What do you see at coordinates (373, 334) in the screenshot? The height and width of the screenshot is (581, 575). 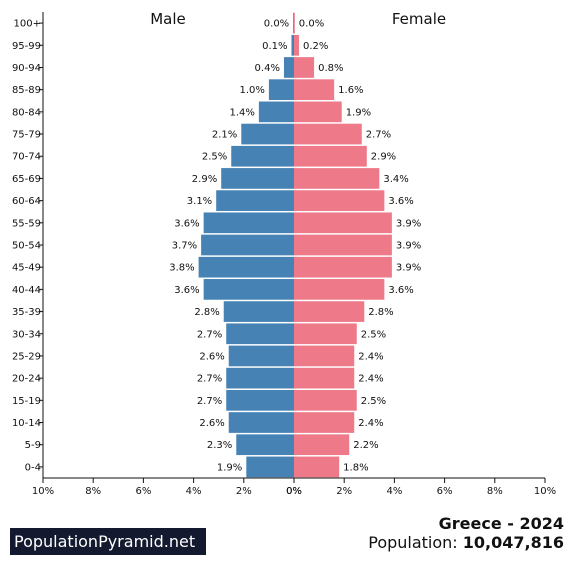 I see `female-value-label-30-34: 2.5%` at bounding box center [373, 334].